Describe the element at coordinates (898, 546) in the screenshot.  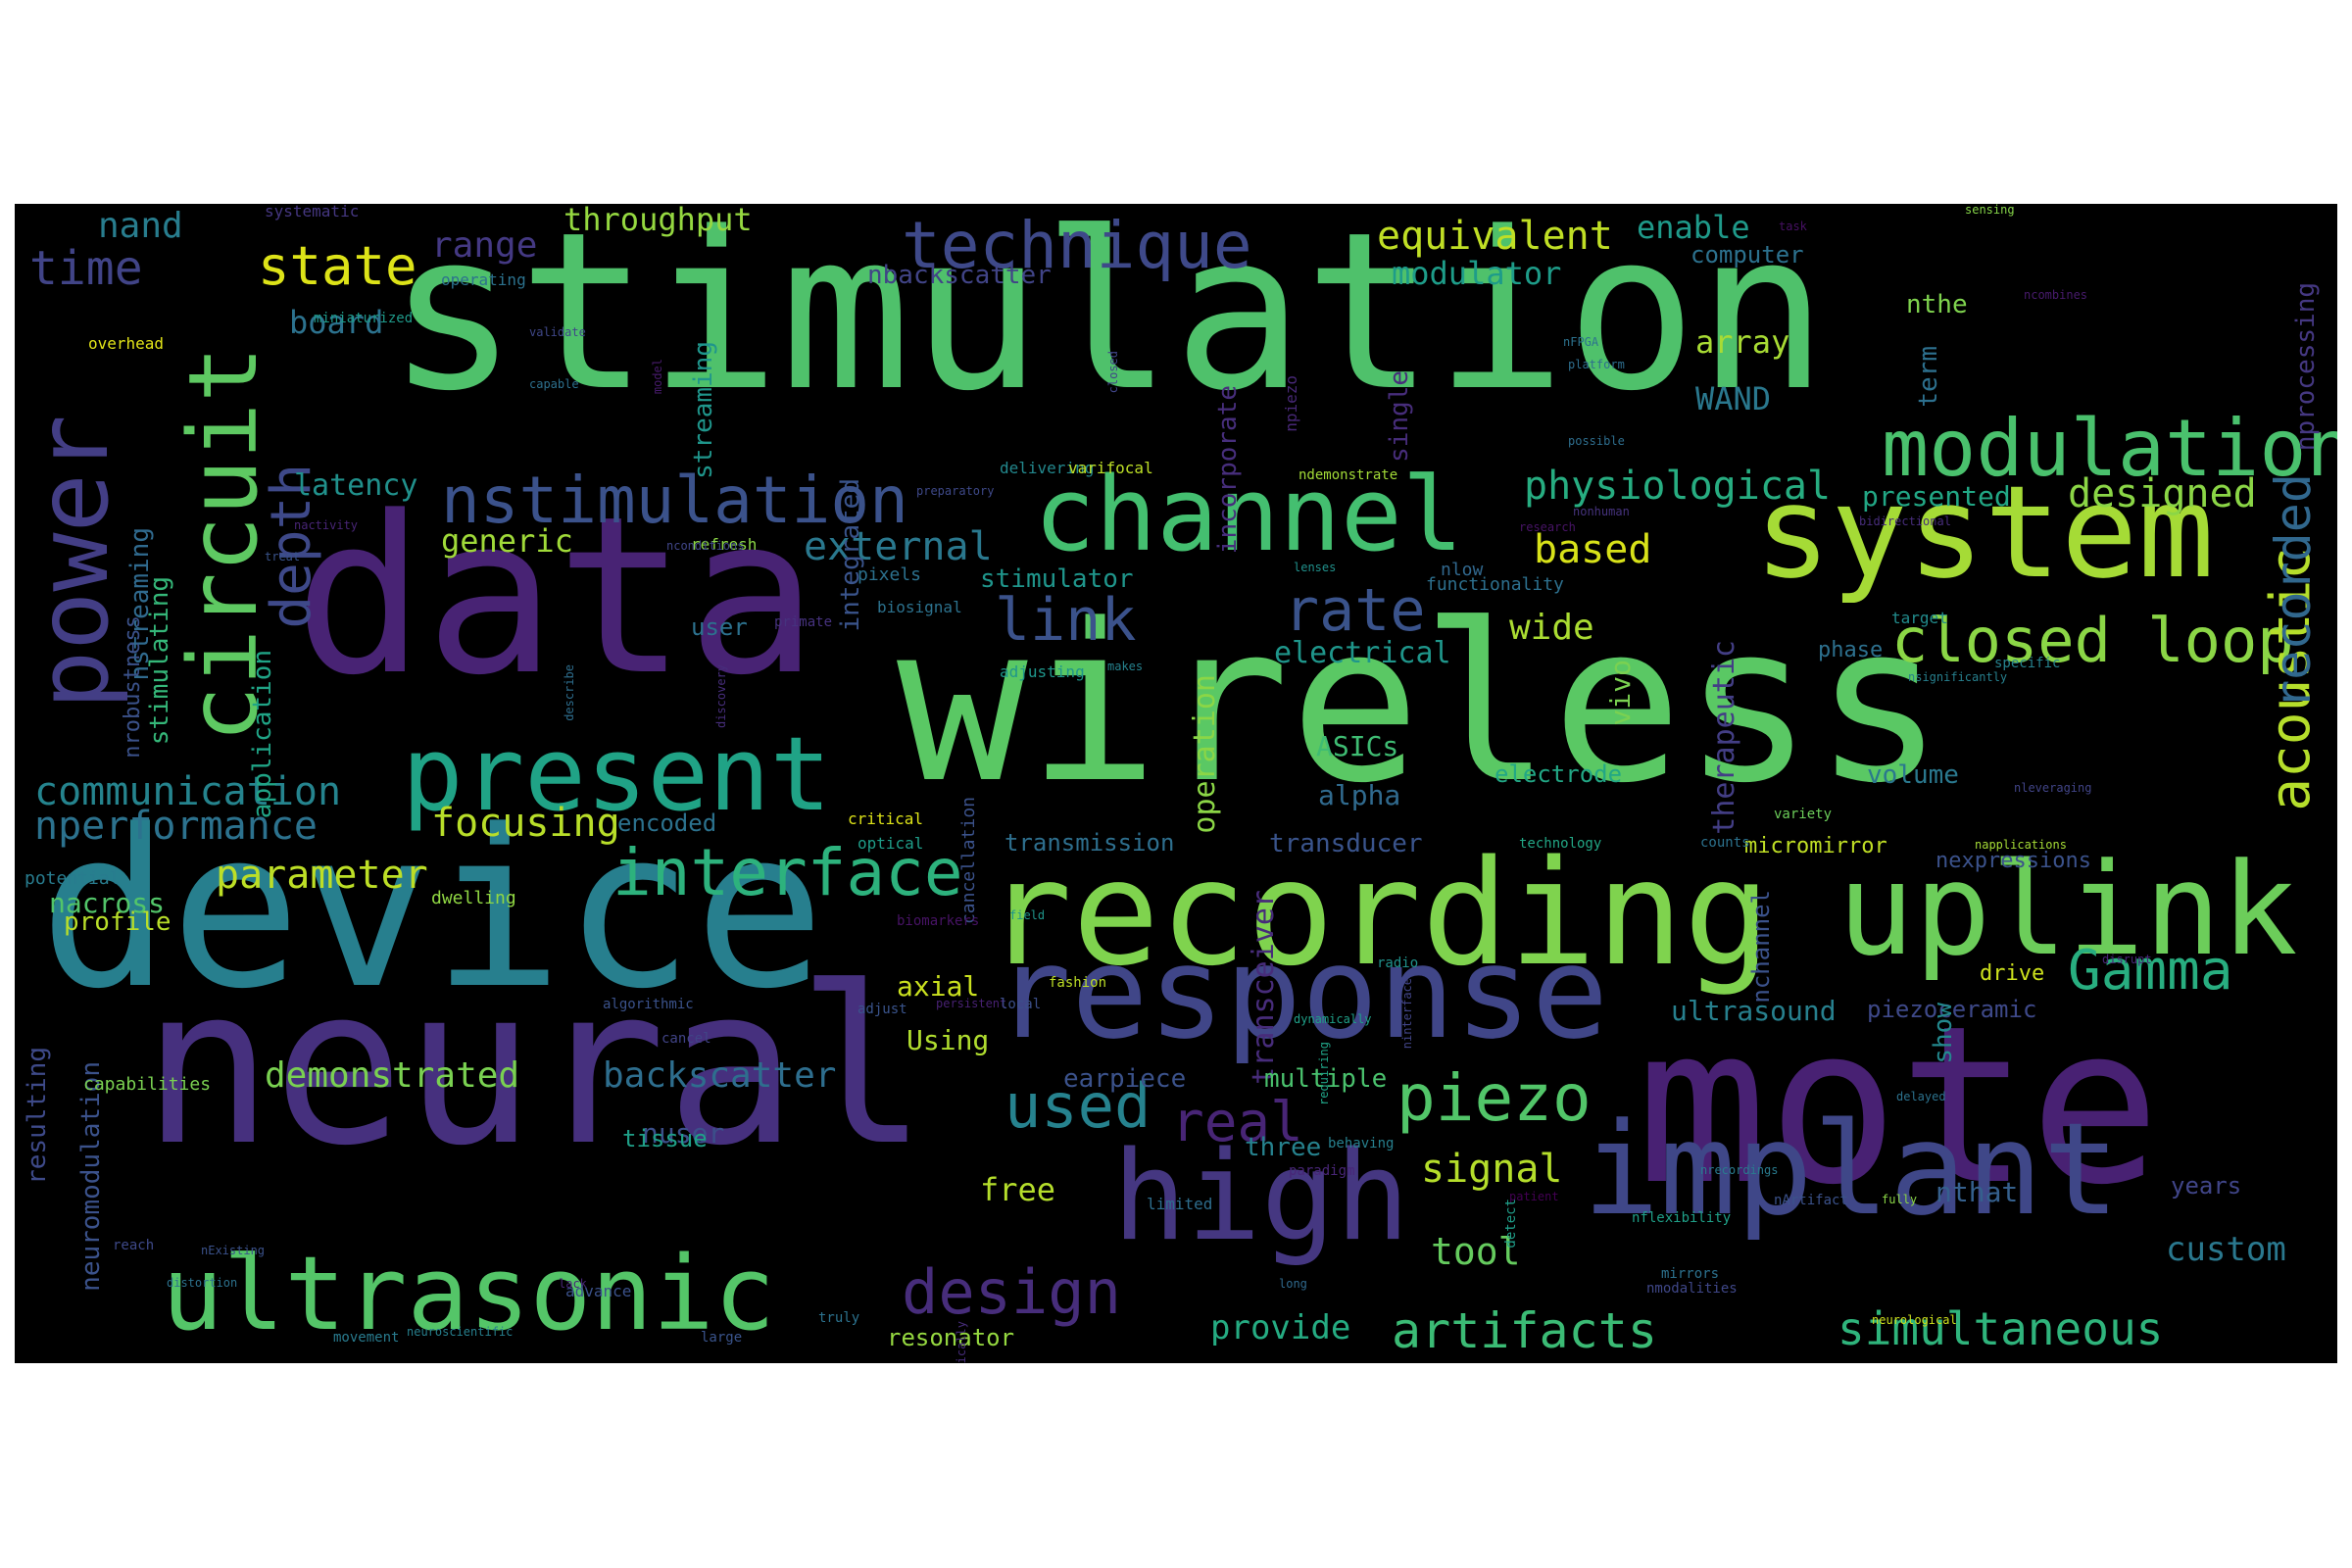
I see `word-external: external` at that location.